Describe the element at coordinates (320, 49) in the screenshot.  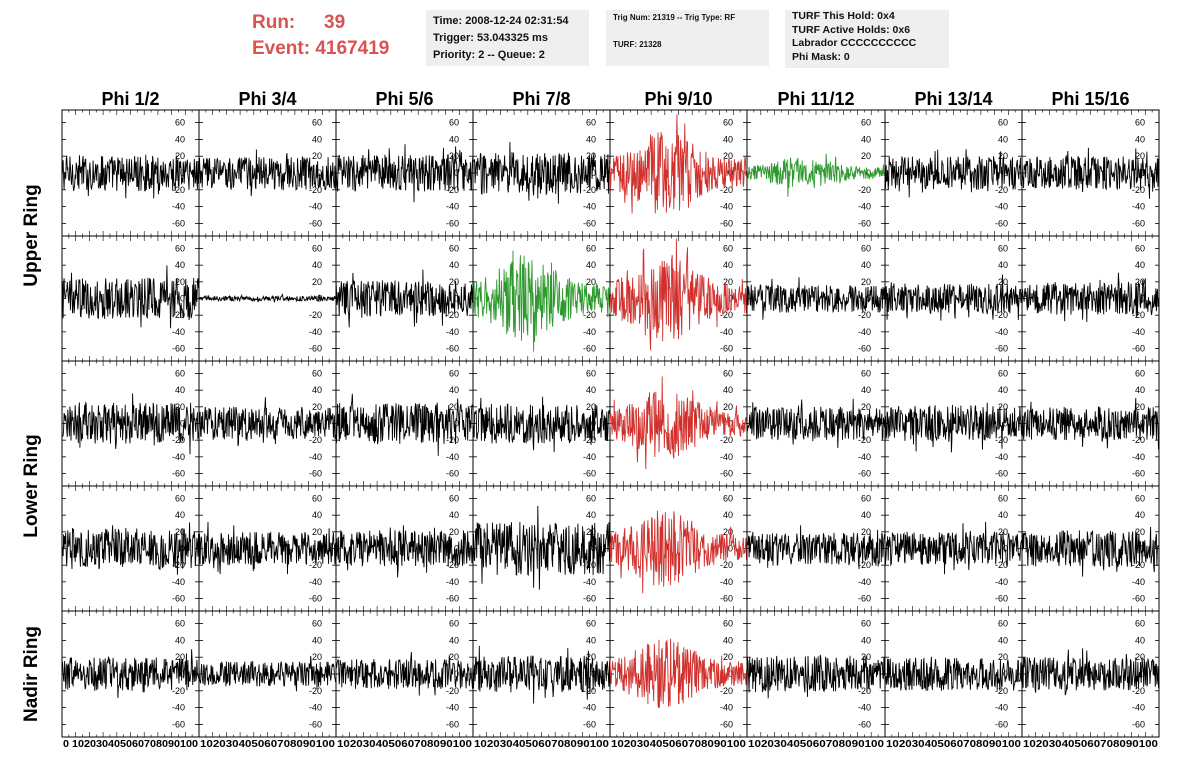
I see `event-line: Event: 4167419` at that location.